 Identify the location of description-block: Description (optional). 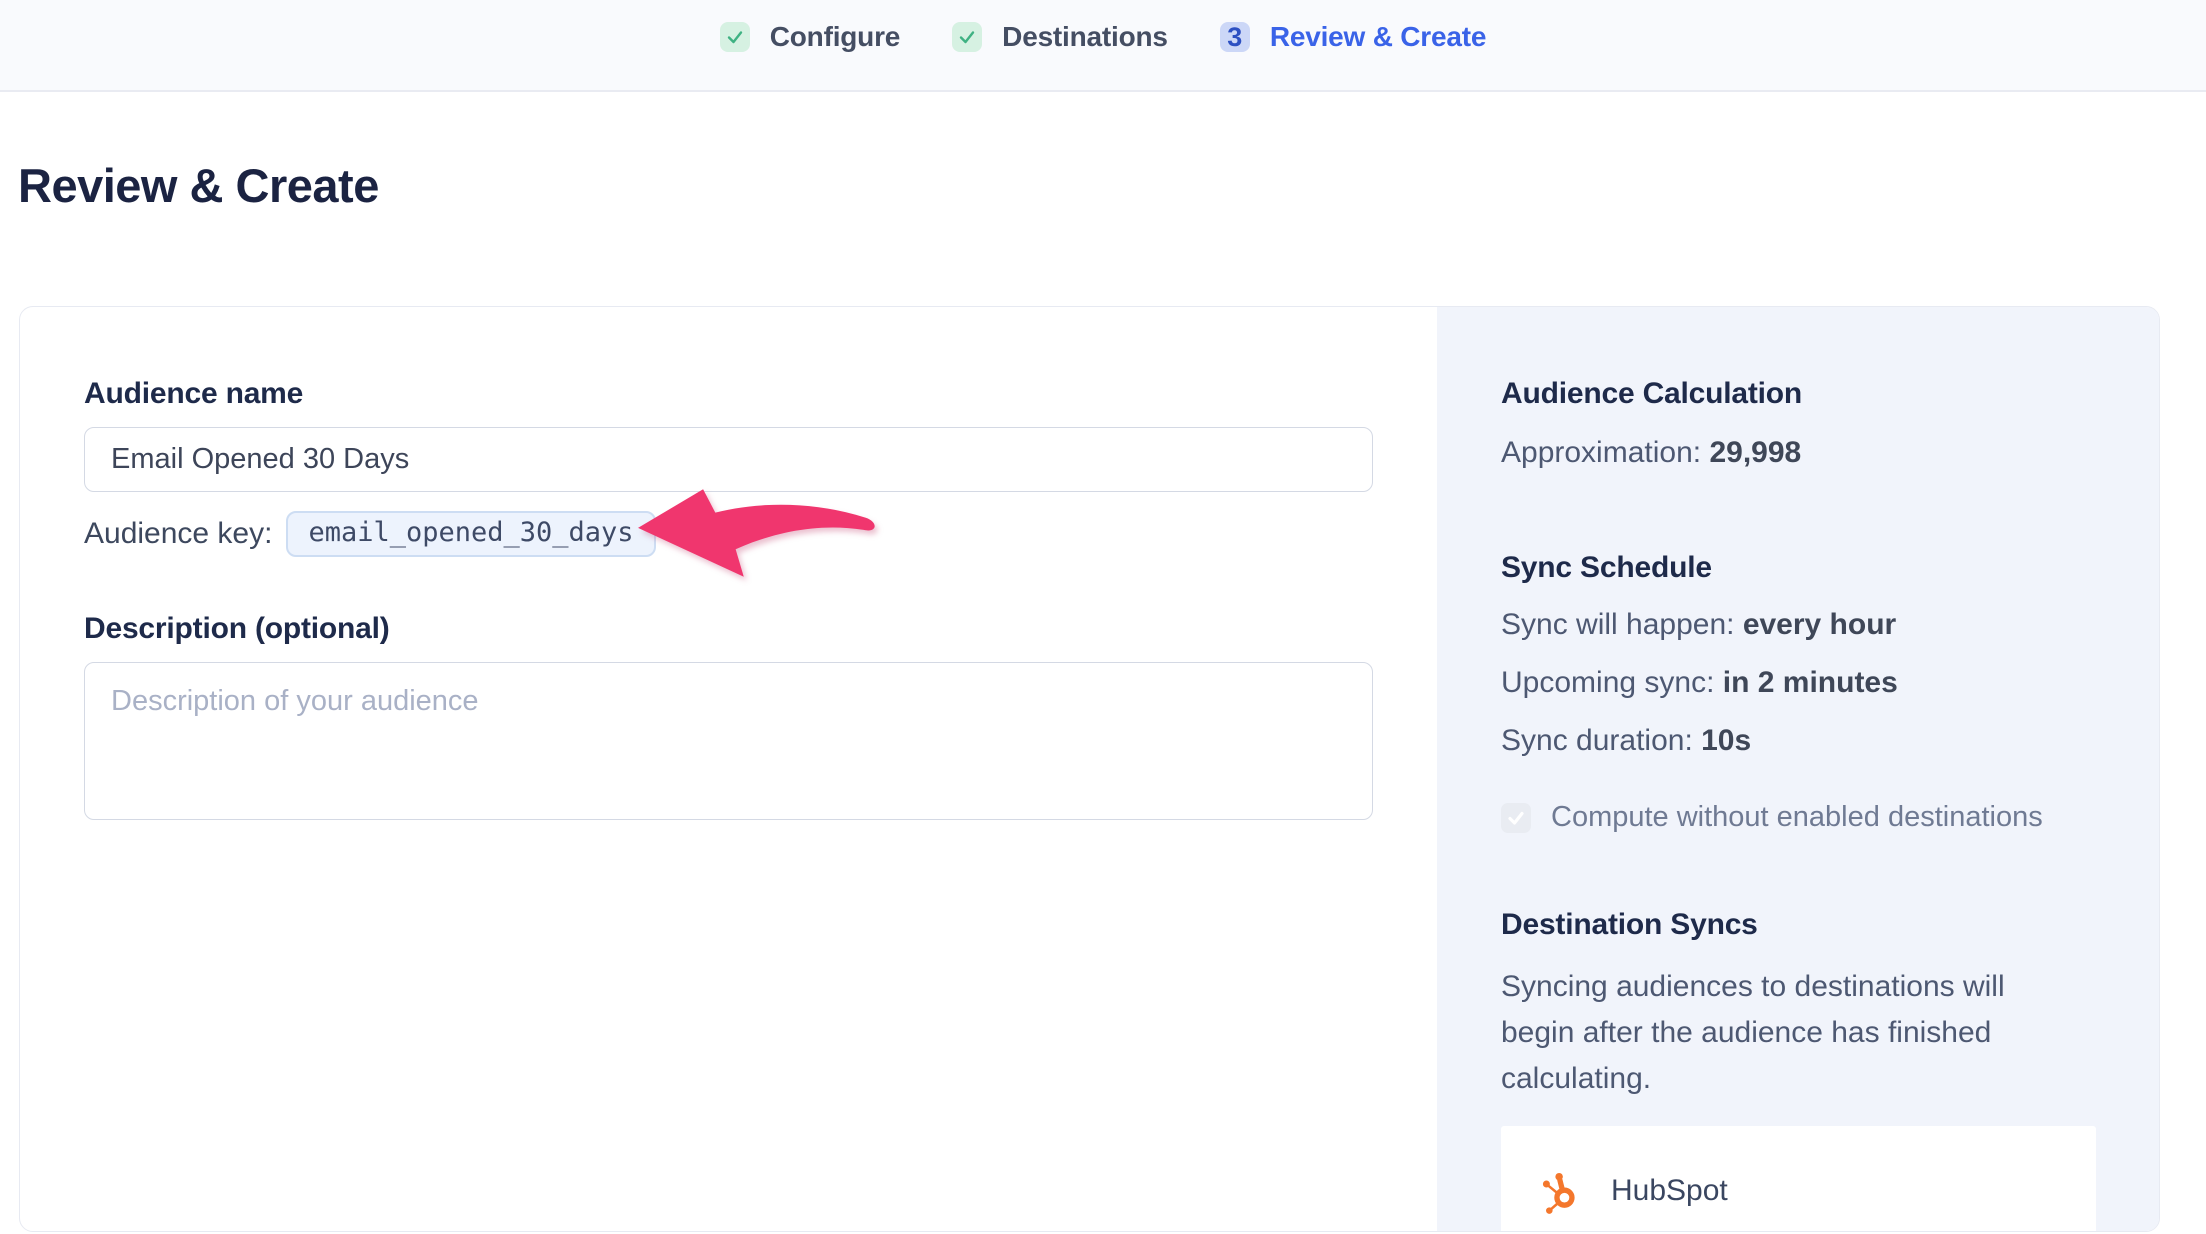
(728, 716).